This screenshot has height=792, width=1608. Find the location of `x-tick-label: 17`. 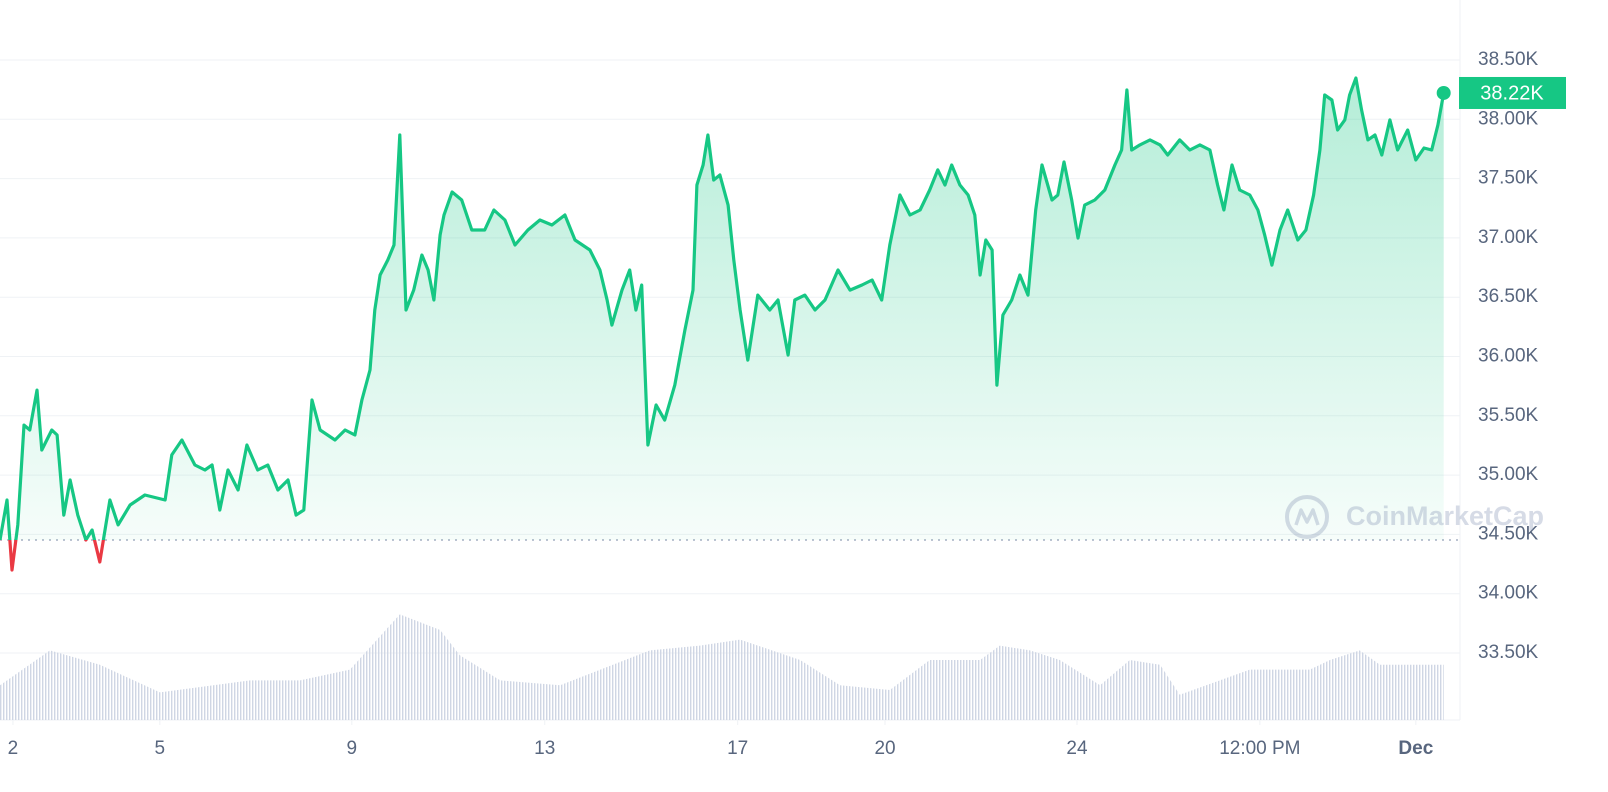

x-tick-label: 17 is located at coordinates (737, 748).